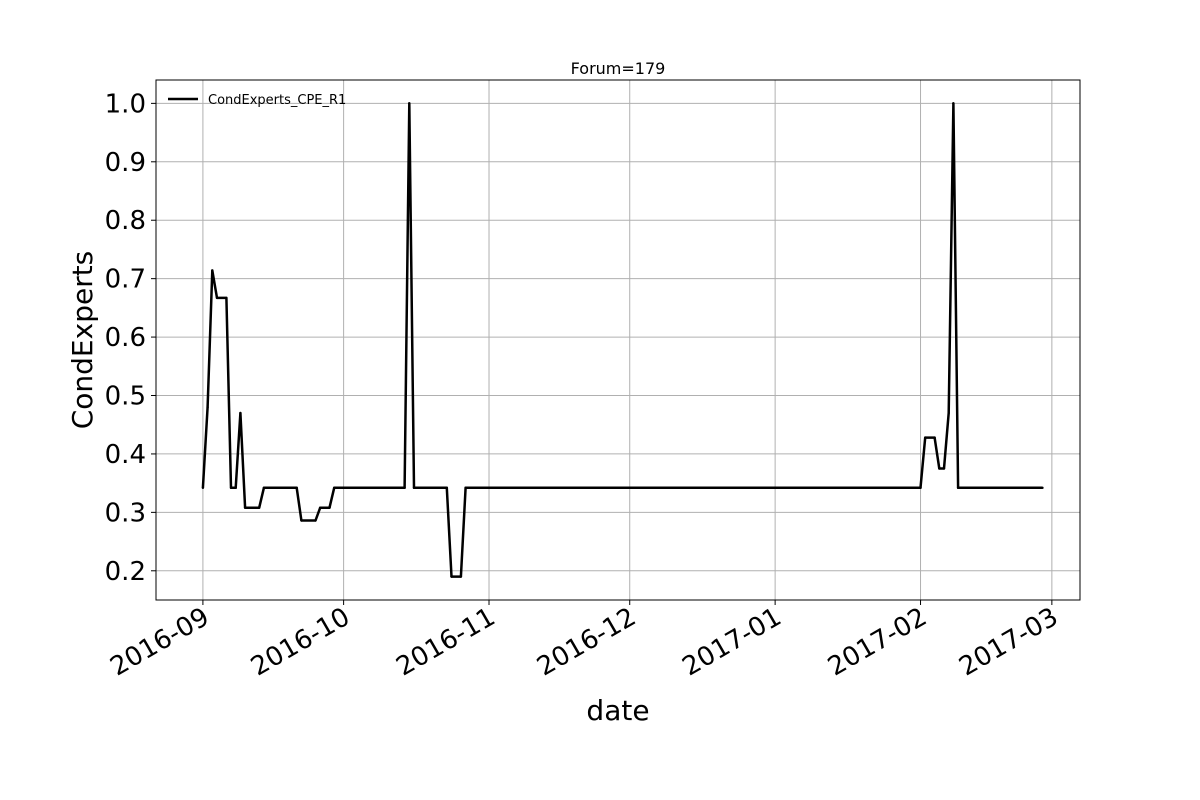 This screenshot has width=1200, height=800. Describe the element at coordinates (159, 642) in the screenshot. I see `x-tick-label: 2016-09` at that location.